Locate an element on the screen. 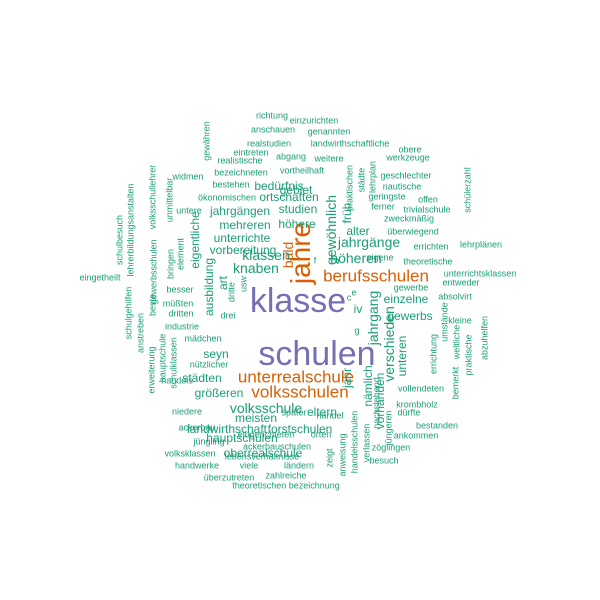 The image size is (600, 600). word-obere: obere is located at coordinates (410, 149).